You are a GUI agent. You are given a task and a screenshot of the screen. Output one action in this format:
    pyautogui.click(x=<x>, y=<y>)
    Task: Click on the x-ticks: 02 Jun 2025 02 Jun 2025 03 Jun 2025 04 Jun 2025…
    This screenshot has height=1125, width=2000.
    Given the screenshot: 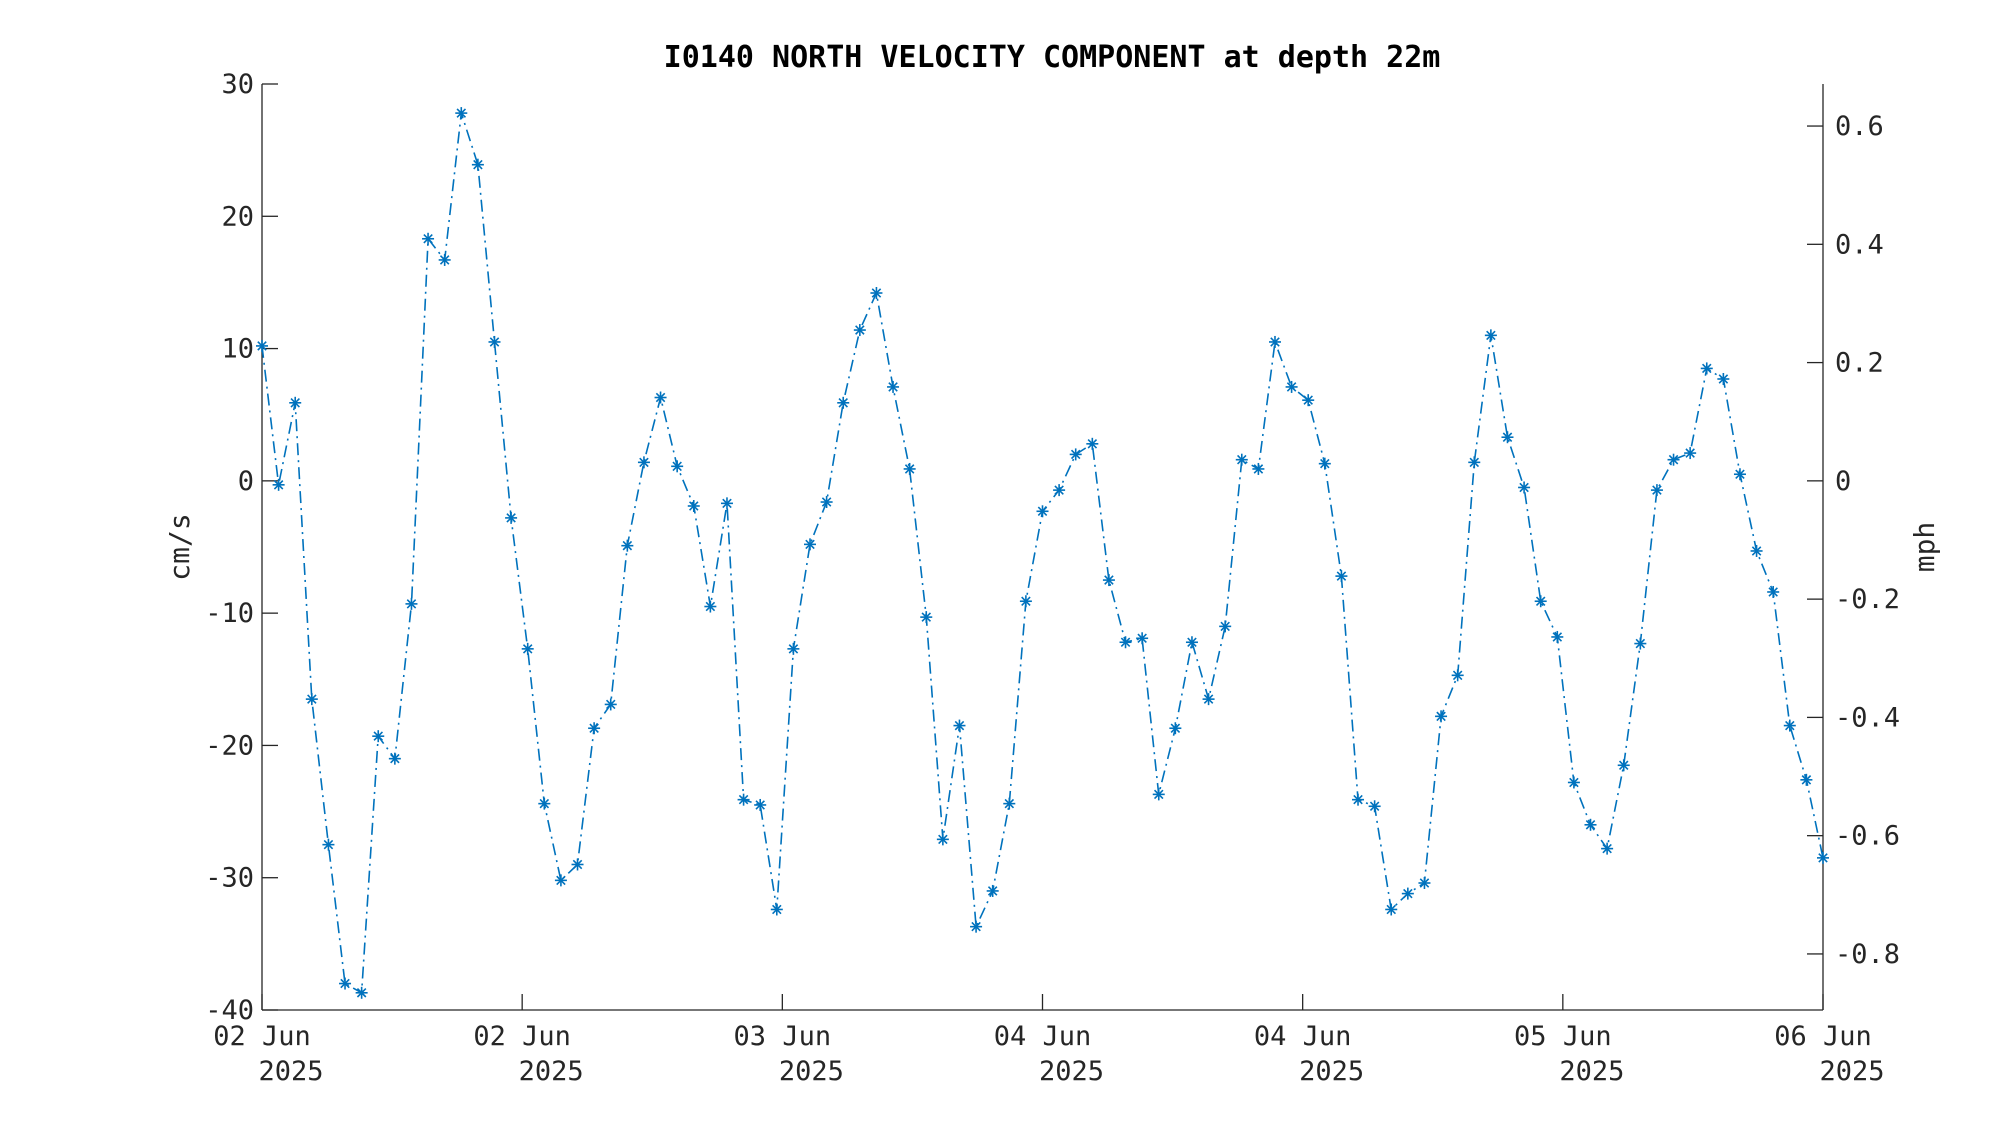 What is the action you would take?
    pyautogui.click(x=1049, y=1040)
    